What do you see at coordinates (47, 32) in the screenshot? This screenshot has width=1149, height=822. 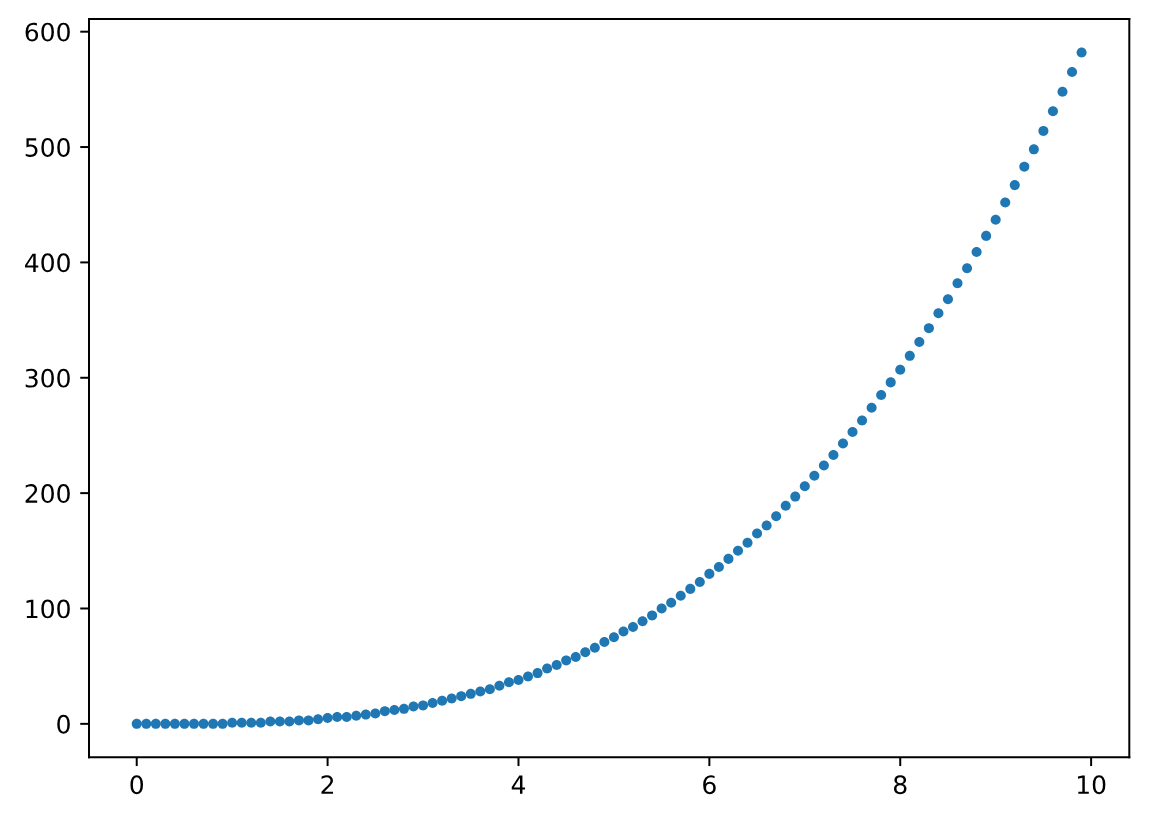 I see `y-tick-label: 600` at bounding box center [47, 32].